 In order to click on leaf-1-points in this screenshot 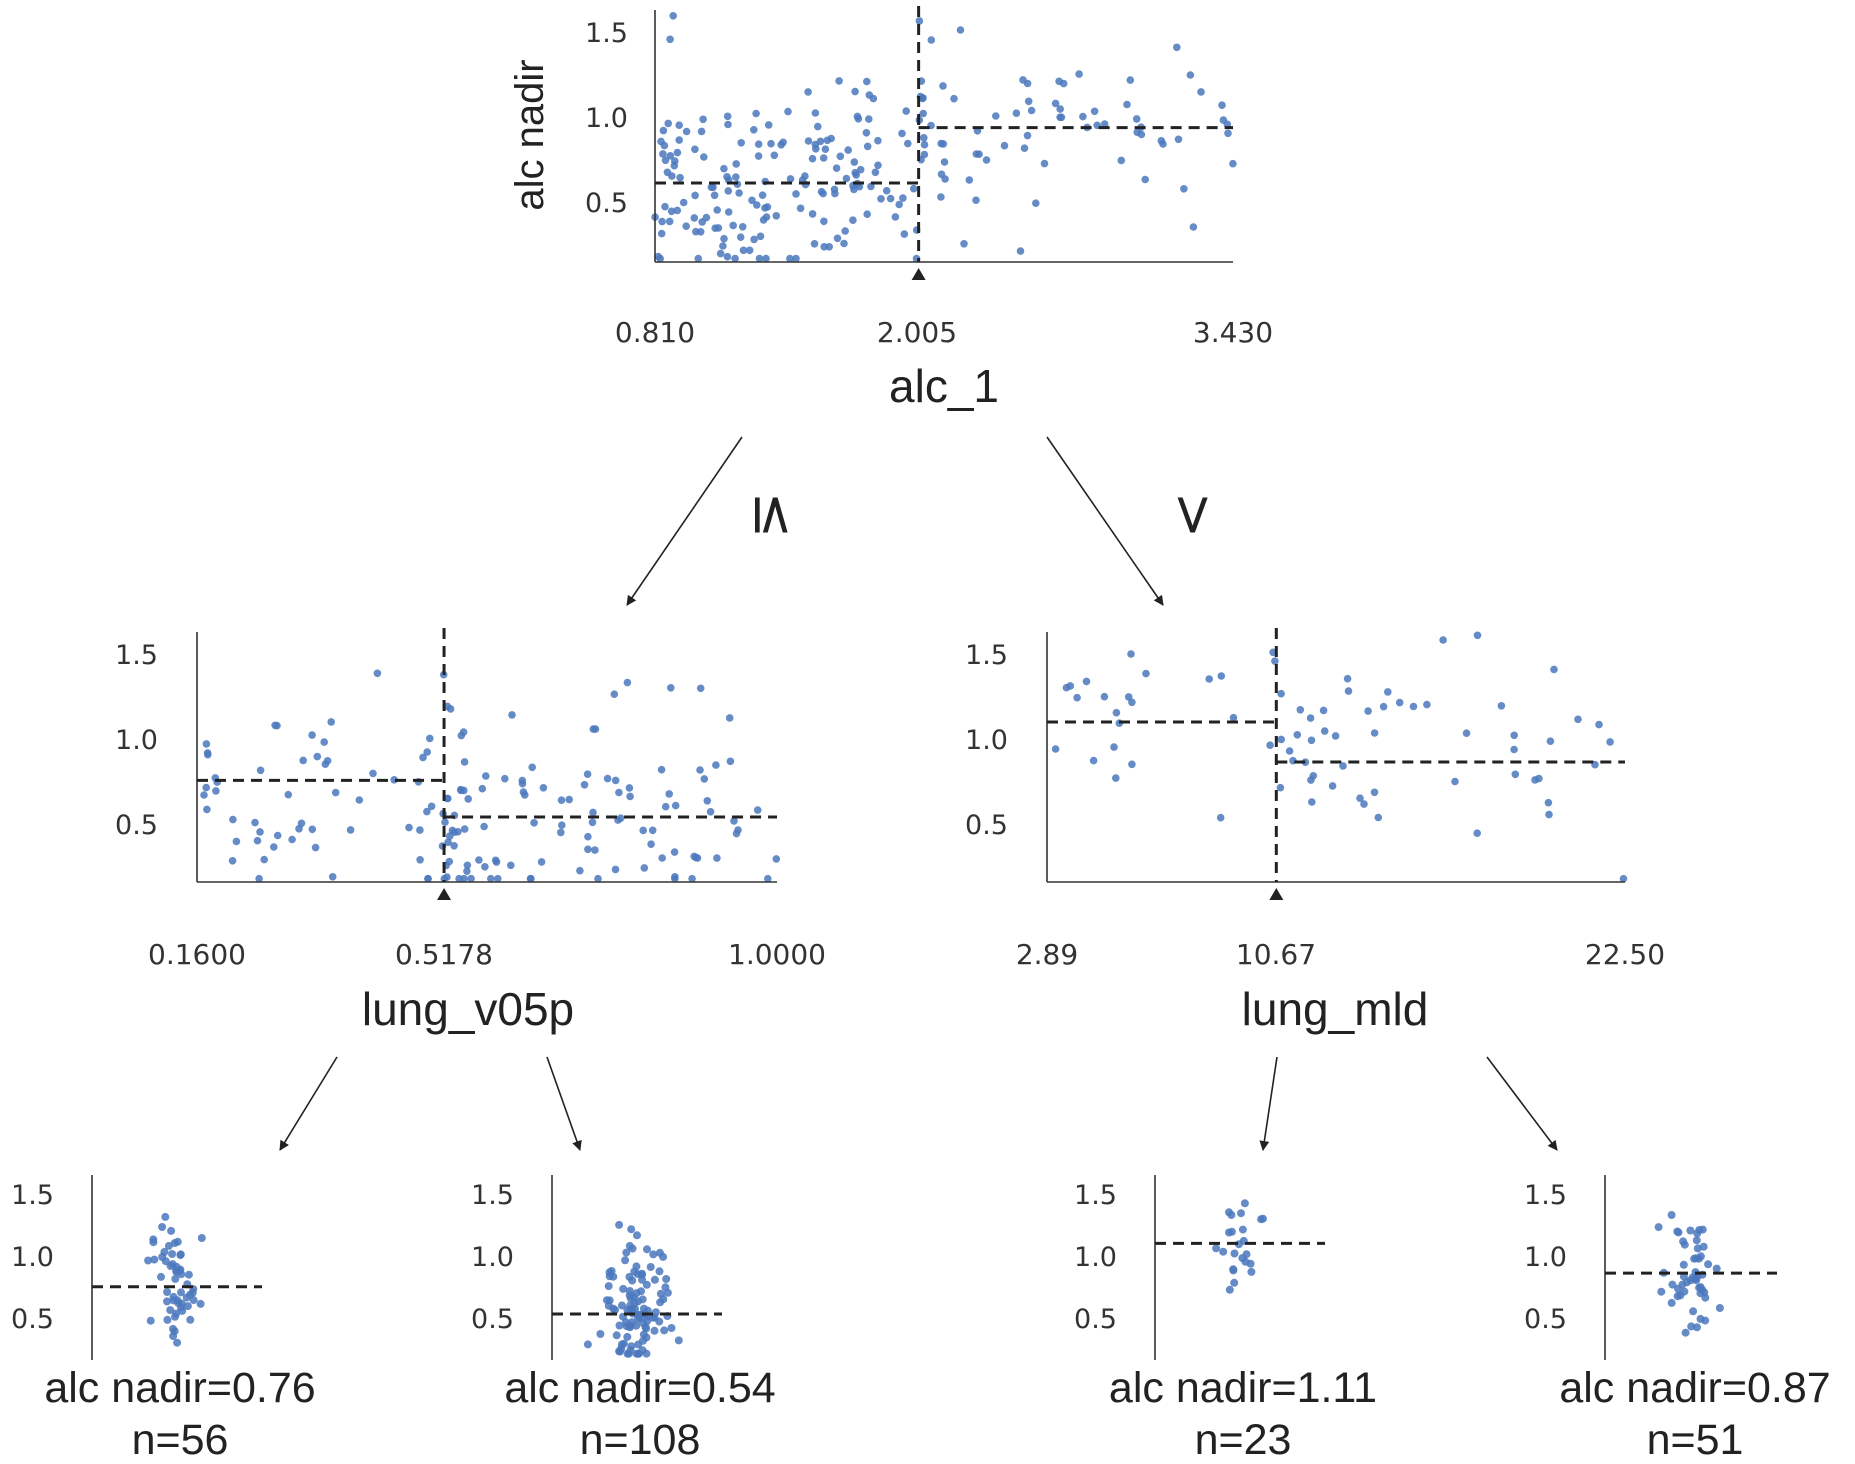, I will do `click(175, 1279)`.